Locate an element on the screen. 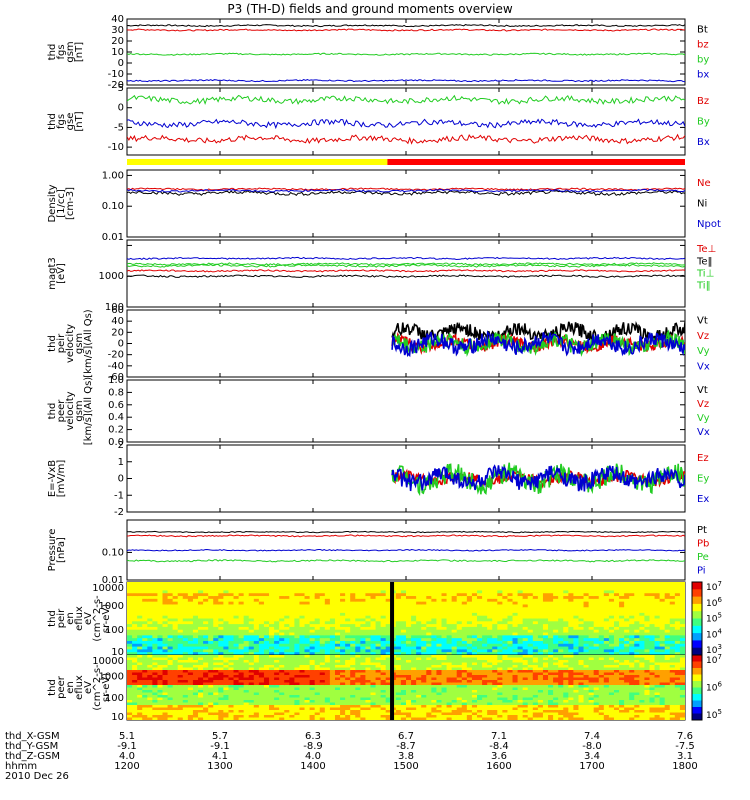 The width and height of the screenshot is (750, 800). ylabel-peer-velocity-0: thd is located at coordinates (52, 411).